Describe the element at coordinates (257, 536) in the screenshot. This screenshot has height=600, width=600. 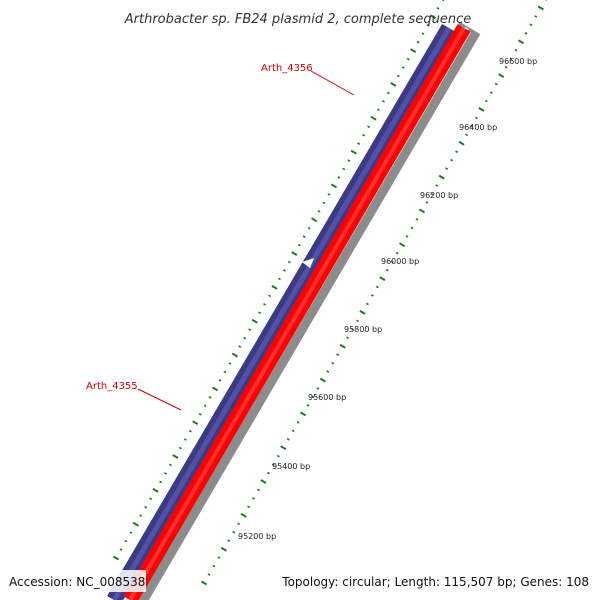
I see `ruler-label-95200: 95200 bp` at that location.